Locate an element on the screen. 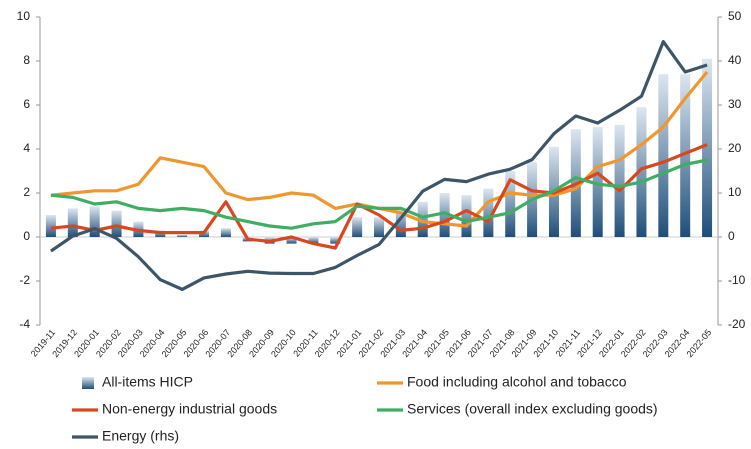  y2-tick-label: -20 is located at coordinates (737, 324).